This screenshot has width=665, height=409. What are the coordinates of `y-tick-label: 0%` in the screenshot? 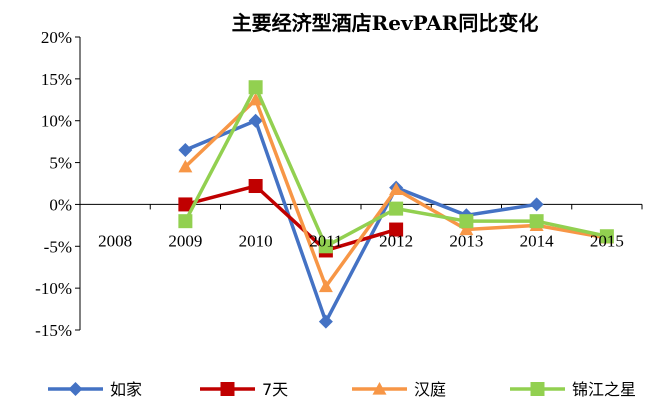 It's located at (60, 204).